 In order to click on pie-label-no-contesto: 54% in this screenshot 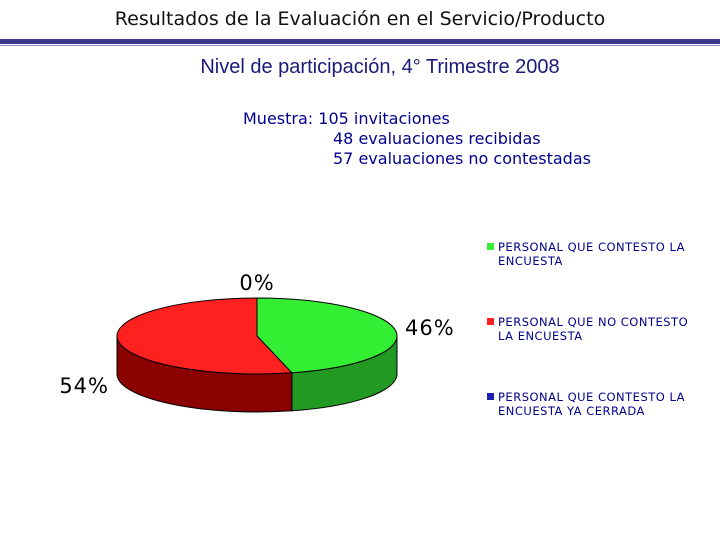, I will do `click(84, 386)`.